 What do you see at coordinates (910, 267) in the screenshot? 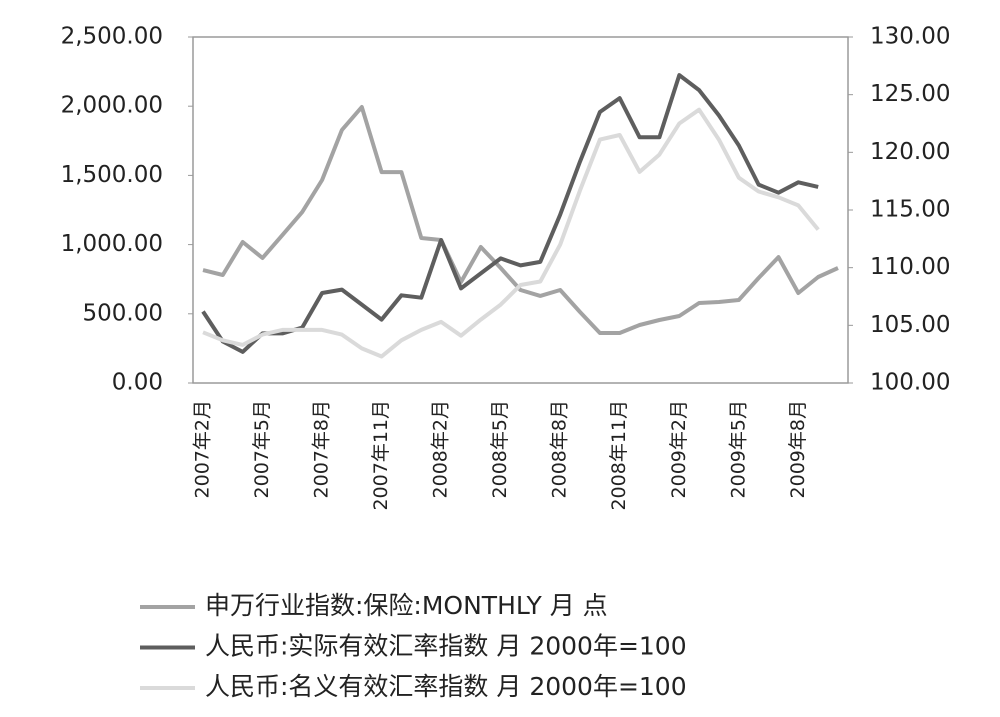
I see `y2-tick-label: 110.00` at bounding box center [910, 267].